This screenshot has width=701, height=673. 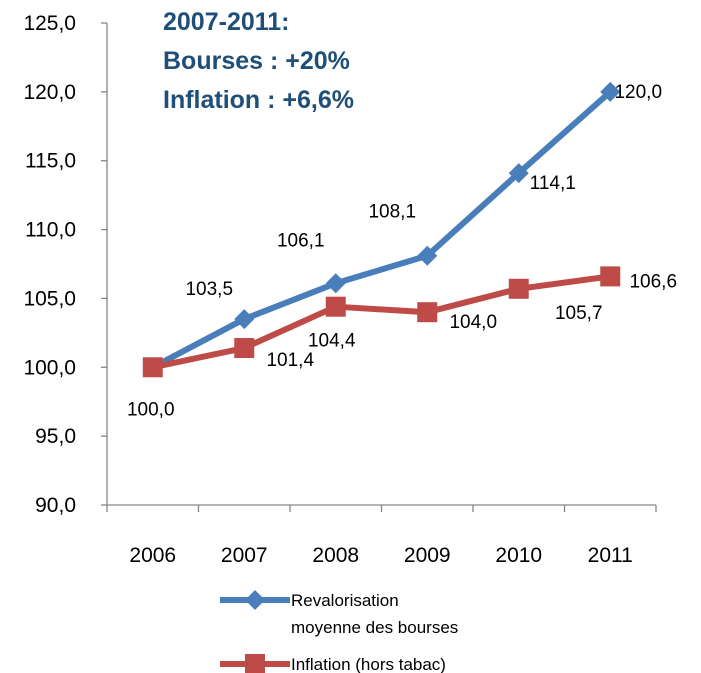 I want to click on y-tick-label: 105,0, so click(x=49, y=298).